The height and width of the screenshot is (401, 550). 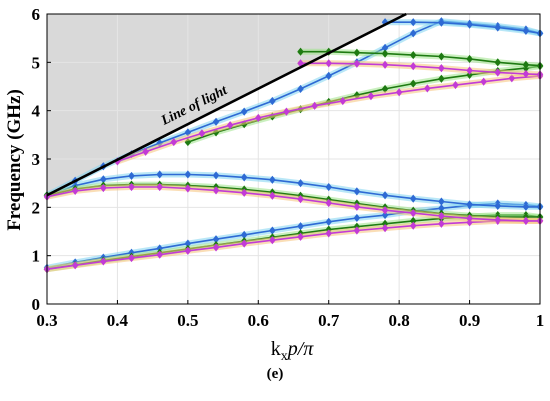 I want to click on x-tick-label: 1, so click(x=540, y=320).